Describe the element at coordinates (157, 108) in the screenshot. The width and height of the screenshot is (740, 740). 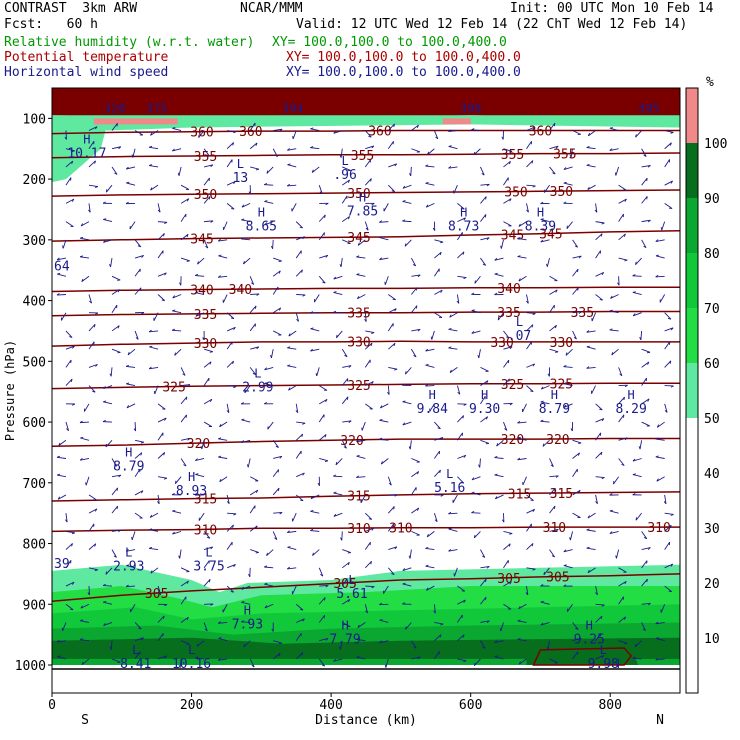
I see `top-value: 375` at that location.